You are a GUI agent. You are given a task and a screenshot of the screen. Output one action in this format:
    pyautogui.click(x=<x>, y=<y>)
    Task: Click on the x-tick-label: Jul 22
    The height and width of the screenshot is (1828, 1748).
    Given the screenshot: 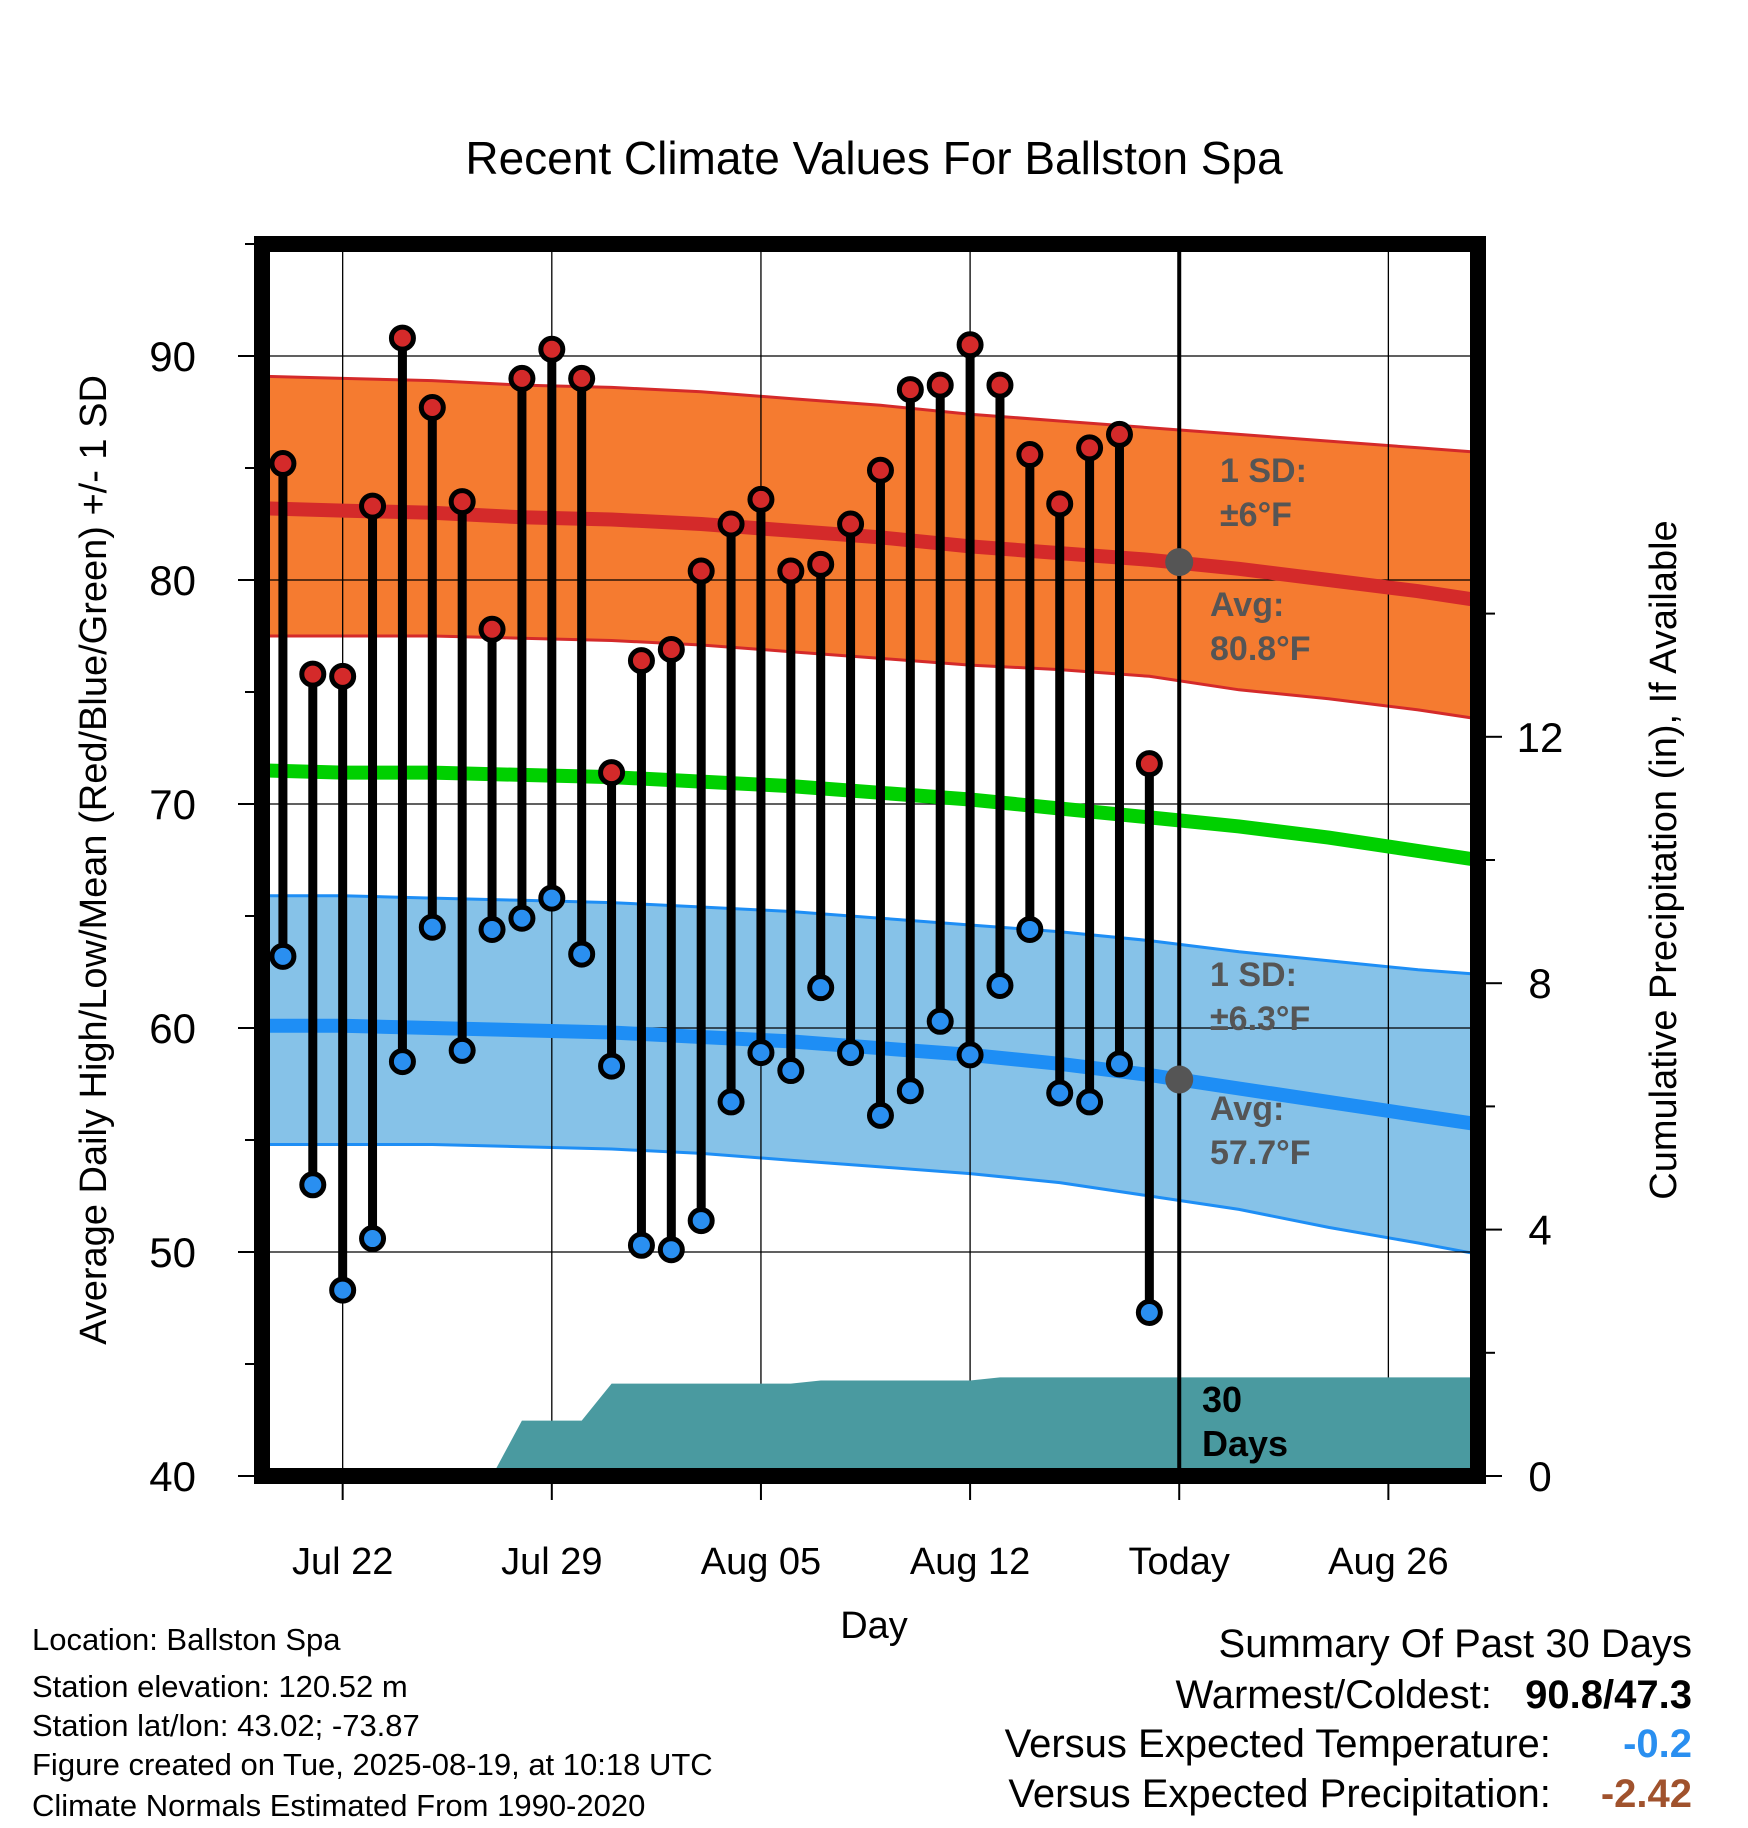 What is the action you would take?
    pyautogui.click(x=342, y=1562)
    